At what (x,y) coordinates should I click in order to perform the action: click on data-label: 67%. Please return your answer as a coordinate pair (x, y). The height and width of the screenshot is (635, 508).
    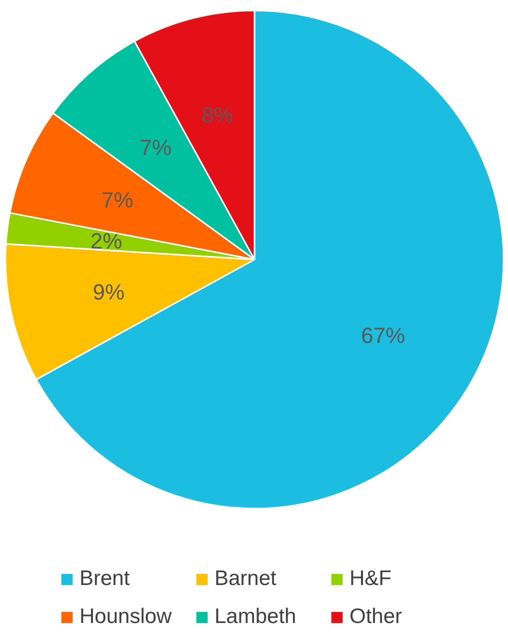
    Looking at the image, I should click on (383, 335).